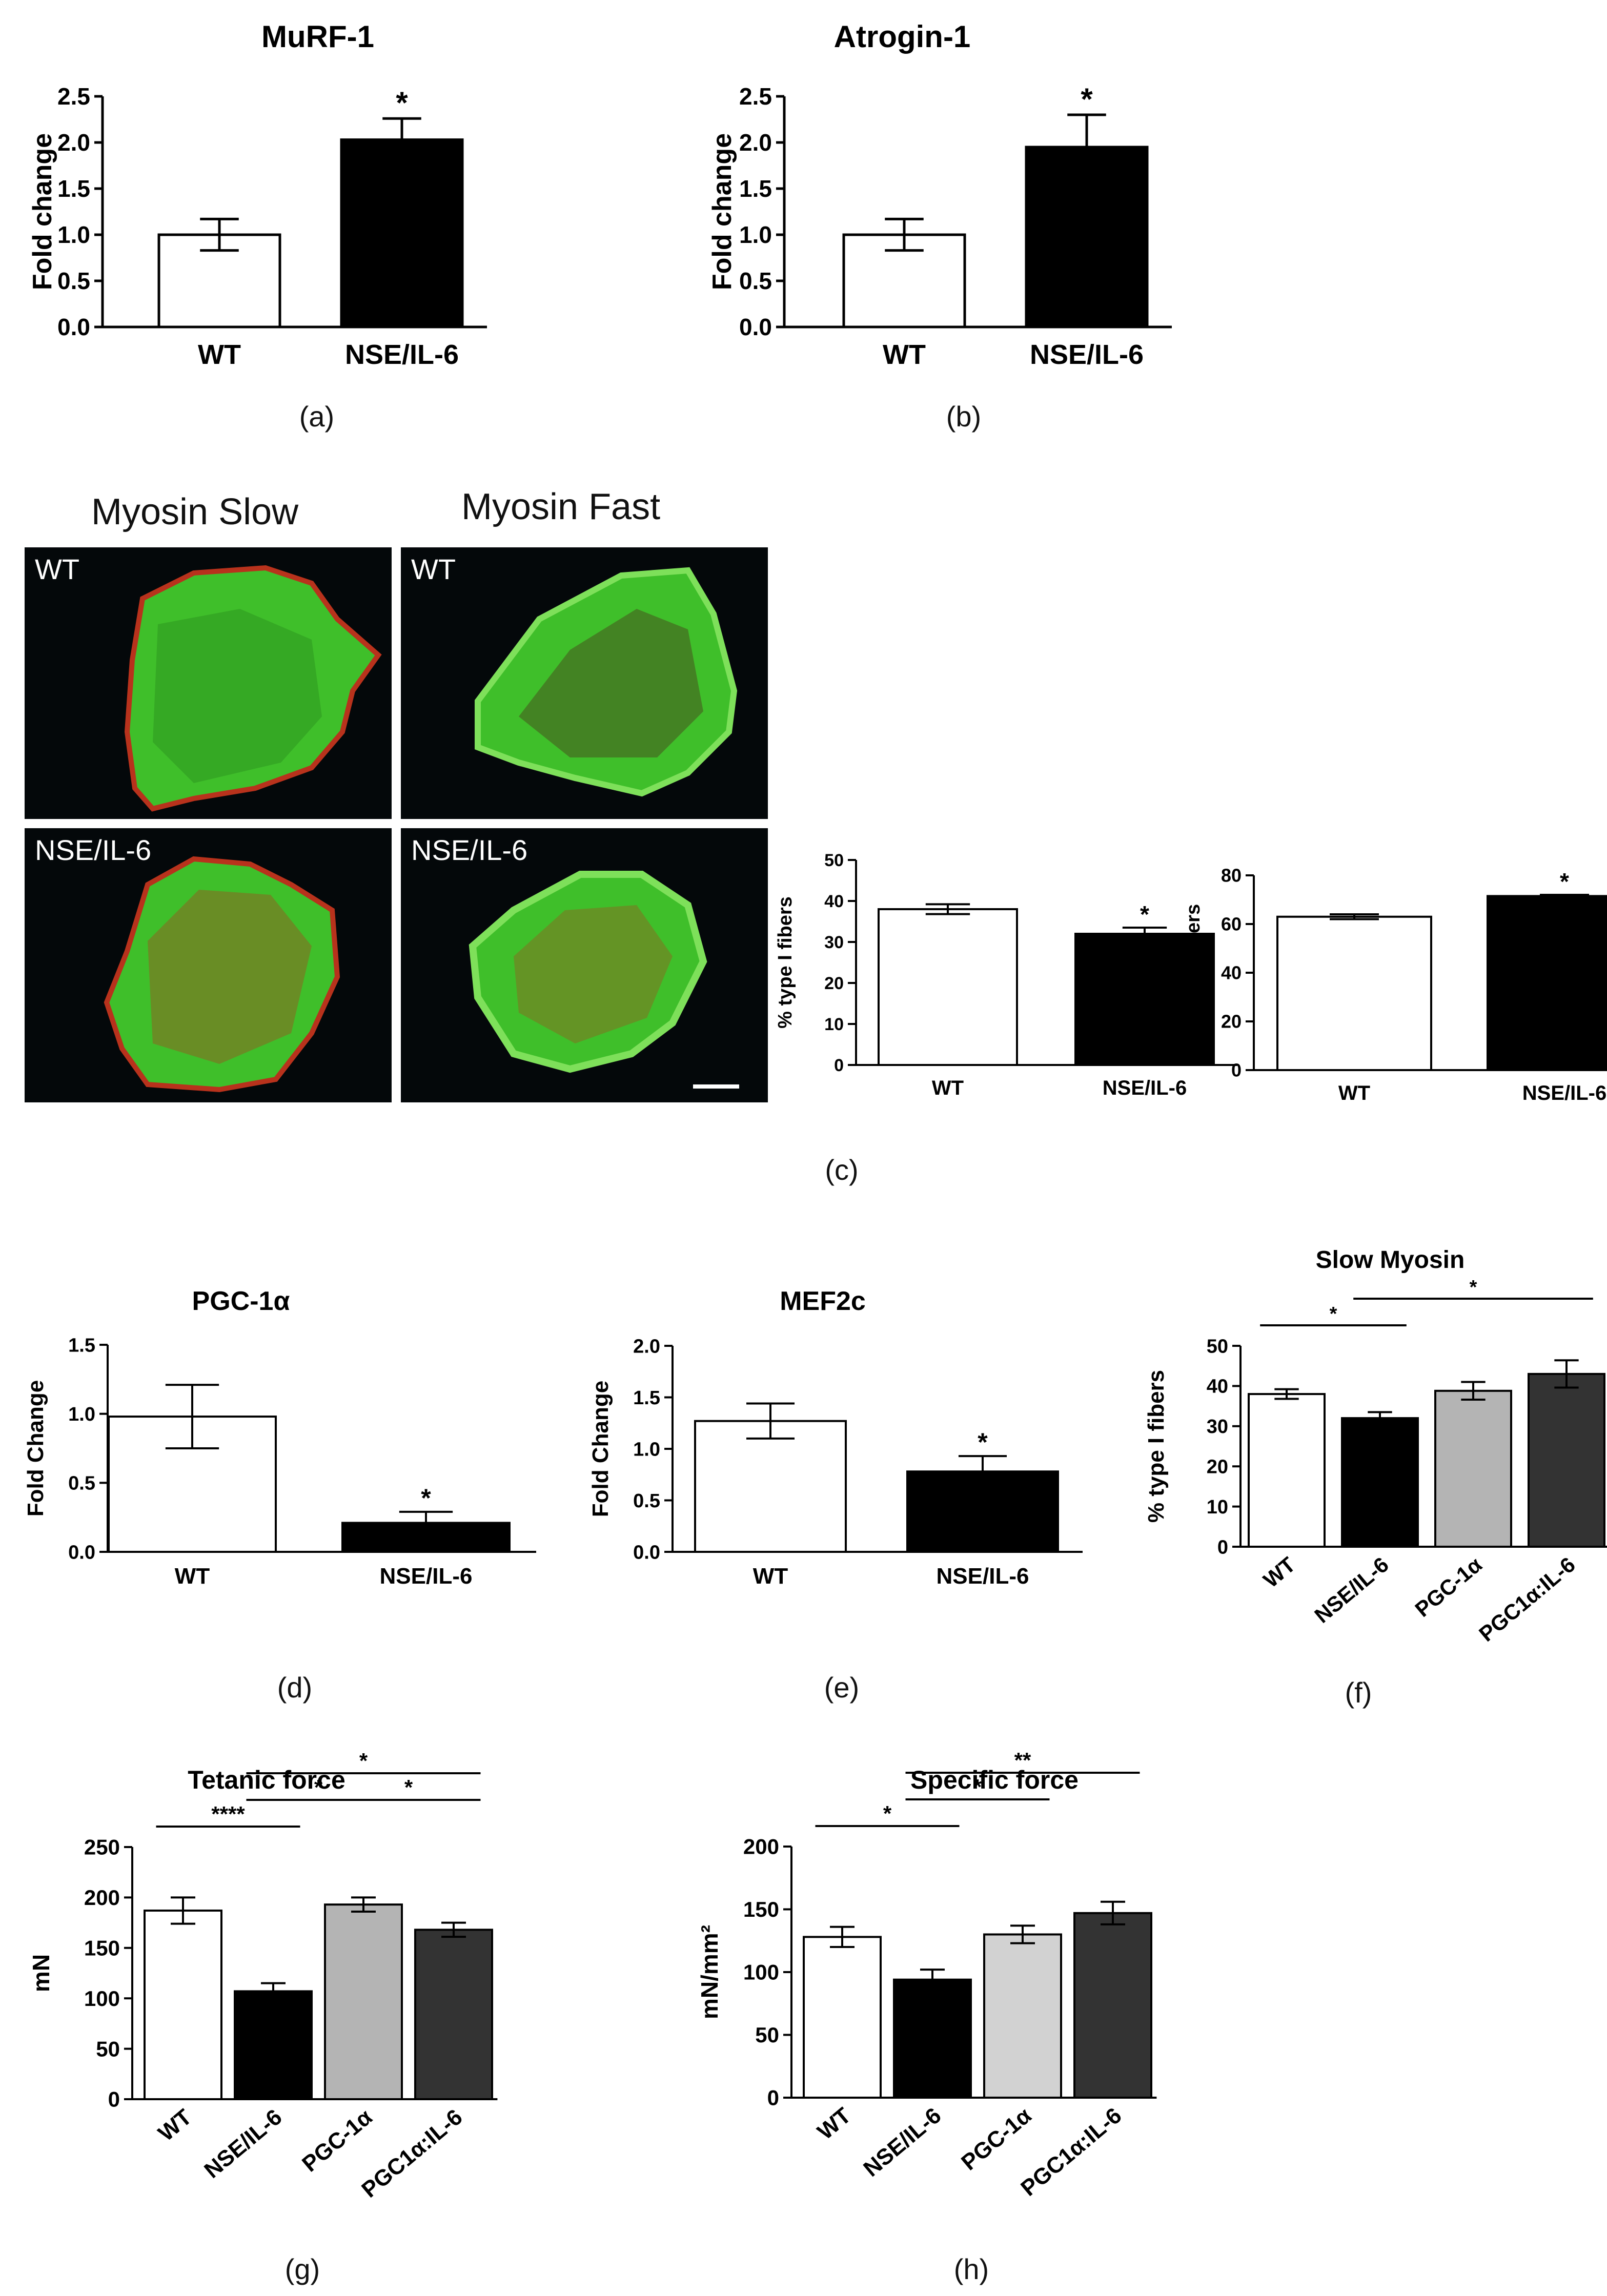 Image resolution: width=1607 pixels, height=2296 pixels. What do you see at coordinates (1156, 1446) in the screenshot?
I see `y-axis-label: % type I fibers` at bounding box center [1156, 1446].